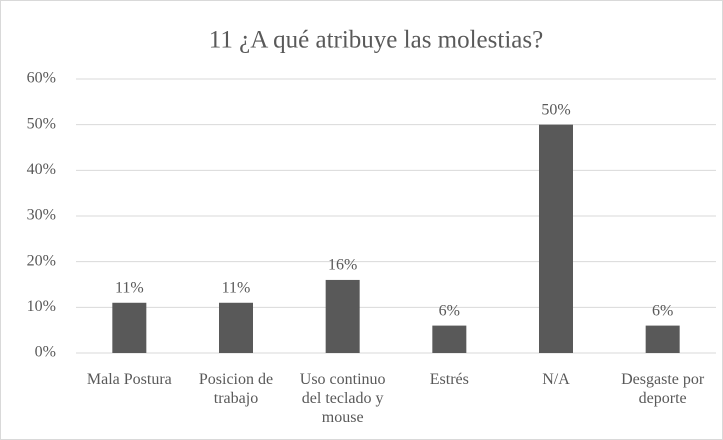 Image resolution: width=723 pixels, height=440 pixels. What do you see at coordinates (129, 379) in the screenshot?
I see `x-tick-label: Mala Postura` at bounding box center [129, 379].